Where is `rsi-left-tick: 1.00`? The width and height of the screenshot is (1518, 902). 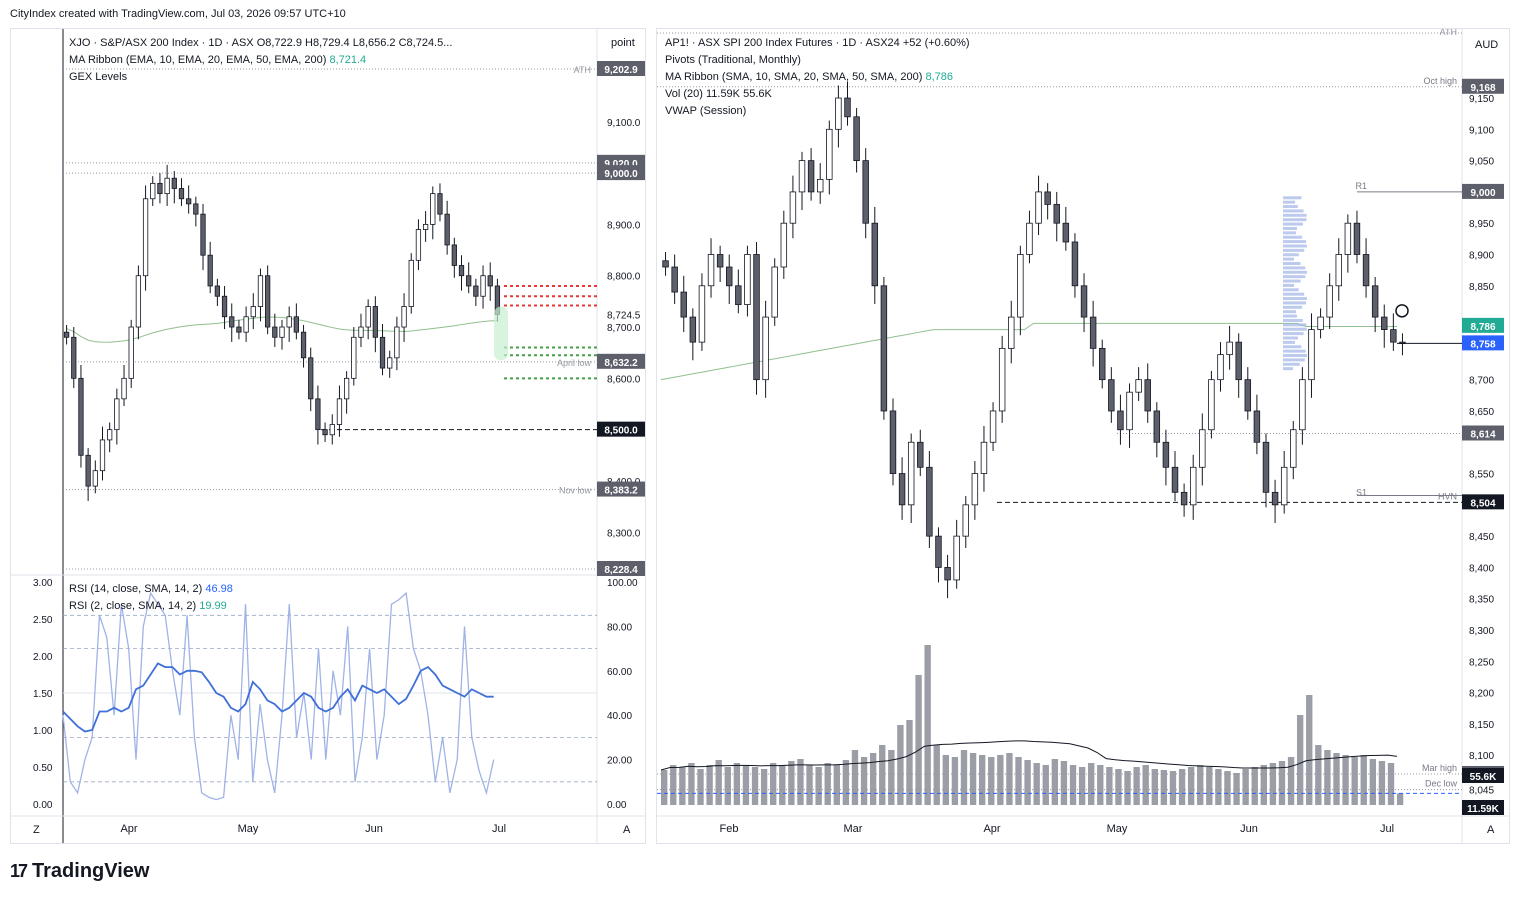 rsi-left-tick: 1.00 is located at coordinates (43, 731).